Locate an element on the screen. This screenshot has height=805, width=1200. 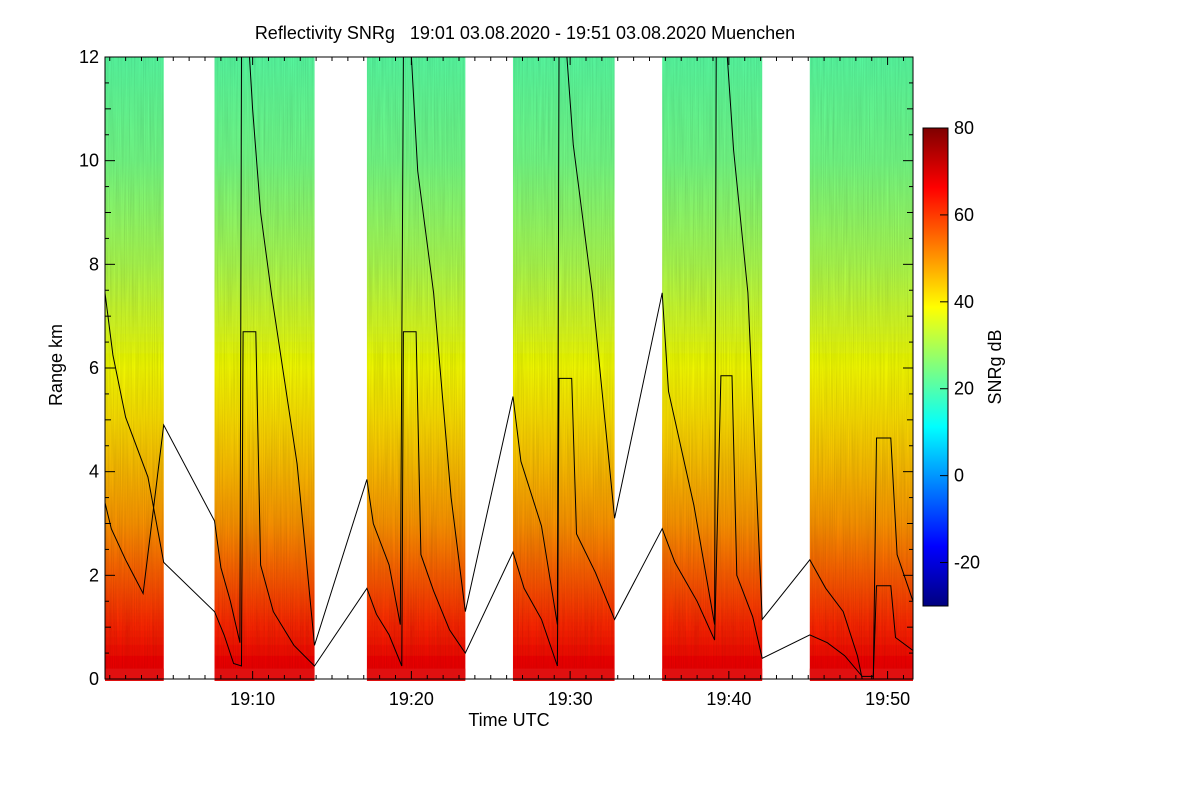
x-axis-label: Time UTC is located at coordinates (508, 720).